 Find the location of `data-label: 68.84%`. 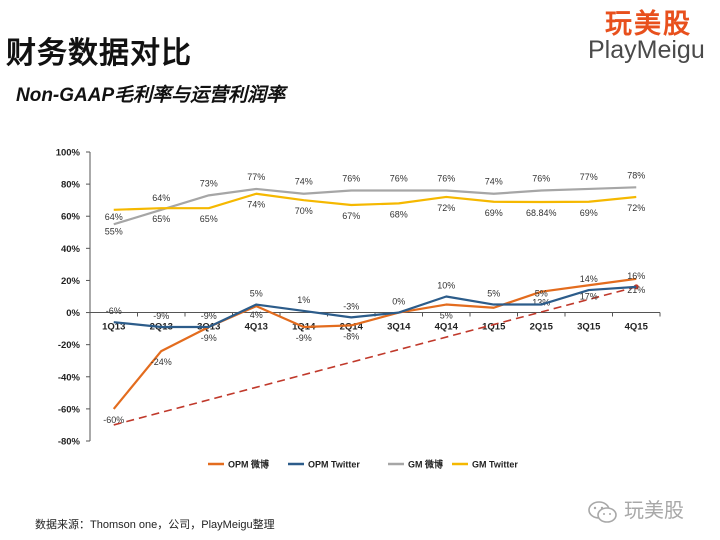

data-label: 68.84% is located at coordinates (541, 213).